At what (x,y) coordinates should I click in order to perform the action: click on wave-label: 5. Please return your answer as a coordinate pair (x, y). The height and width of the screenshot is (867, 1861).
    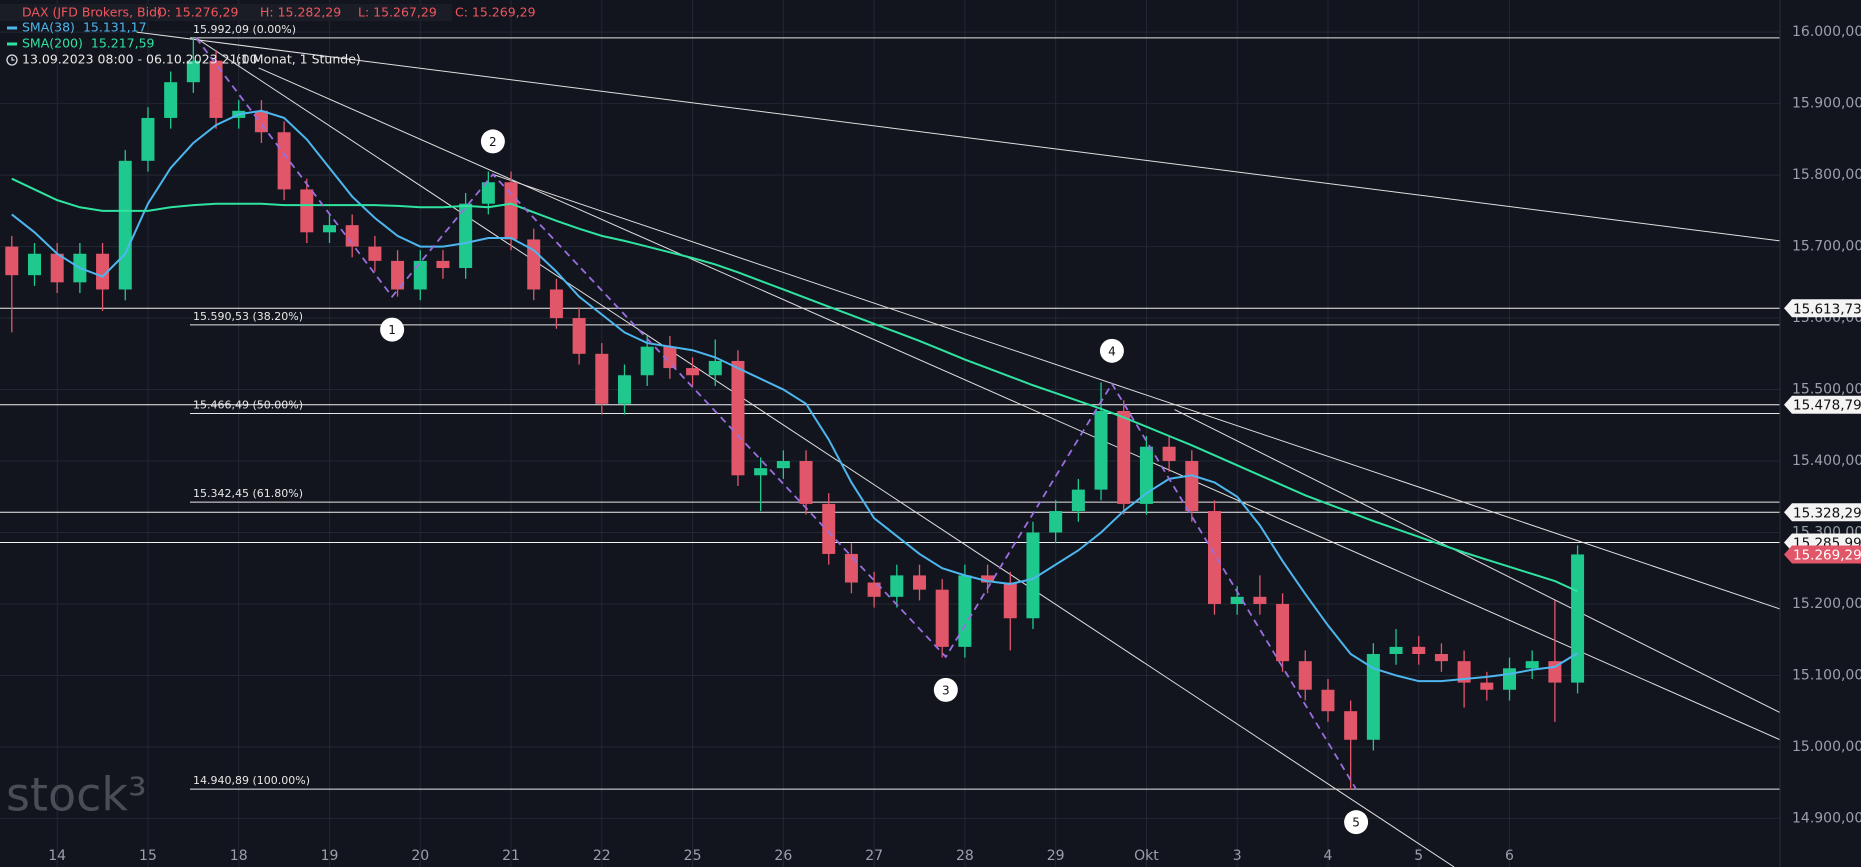
    Looking at the image, I should click on (1356, 823).